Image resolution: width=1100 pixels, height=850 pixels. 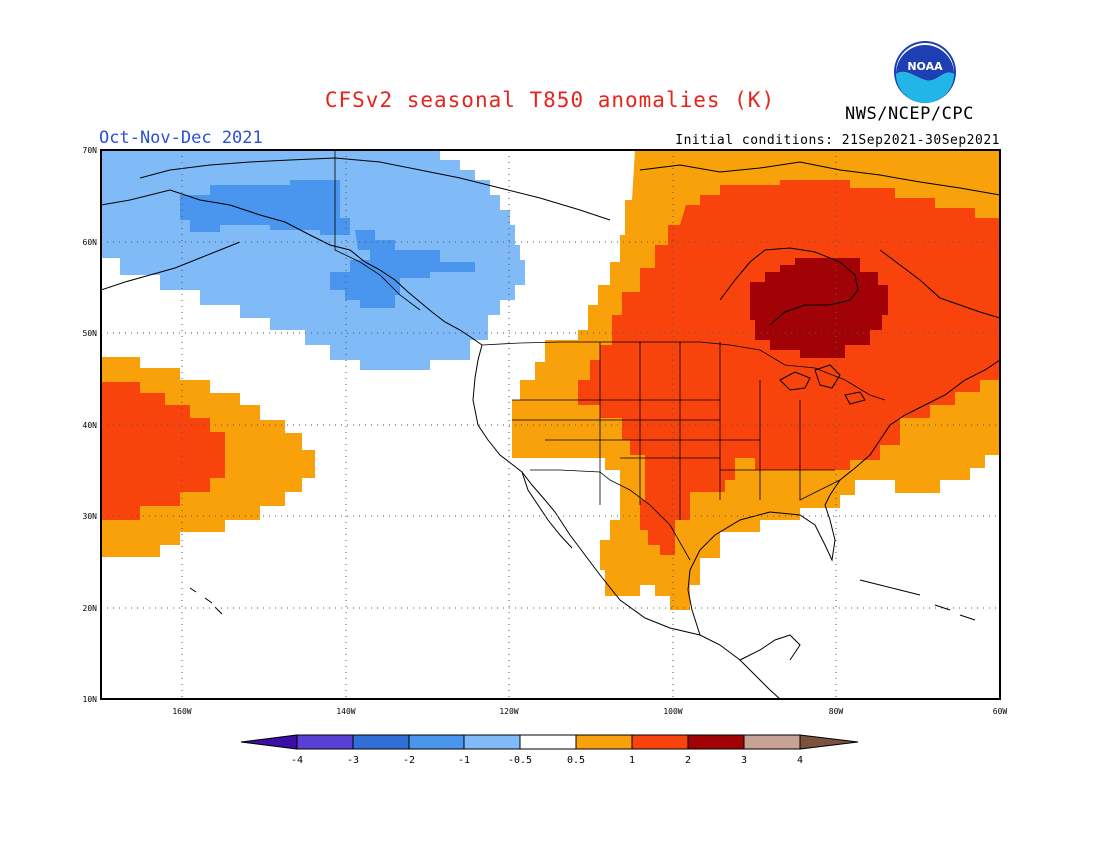 I want to click on colorbar-label: 2, so click(x=688, y=760).